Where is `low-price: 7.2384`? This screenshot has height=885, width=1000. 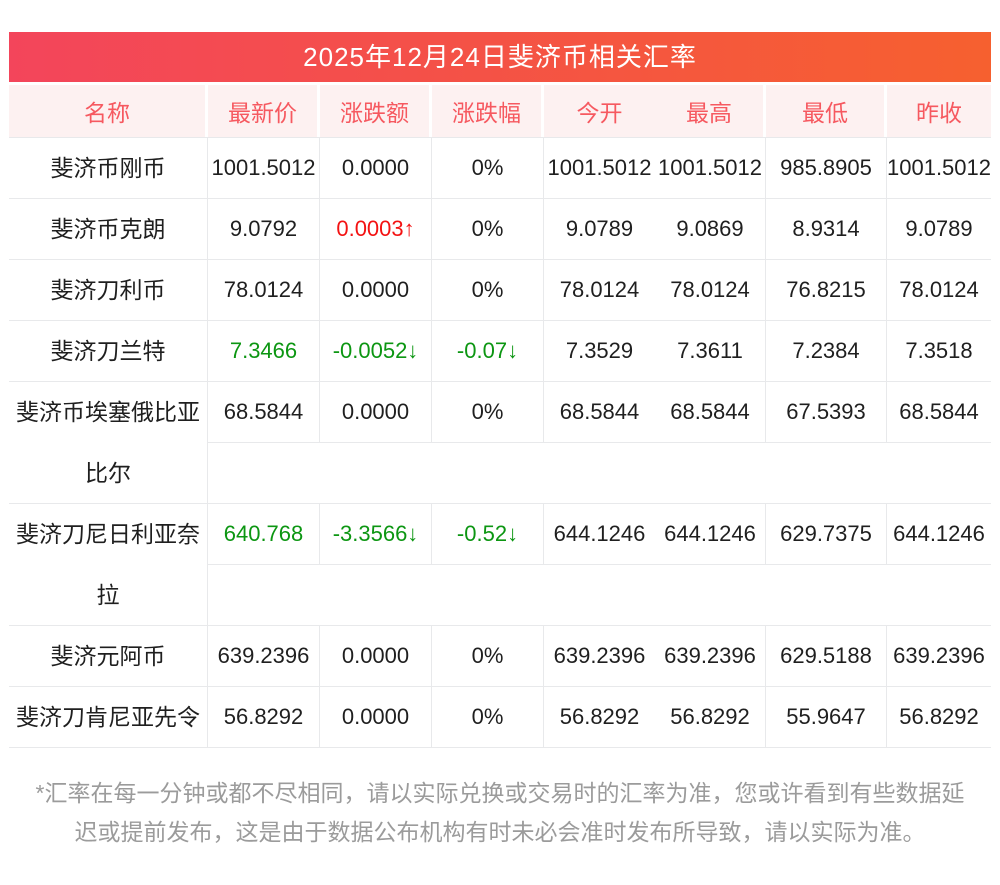
low-price: 7.2384 is located at coordinates (826, 351).